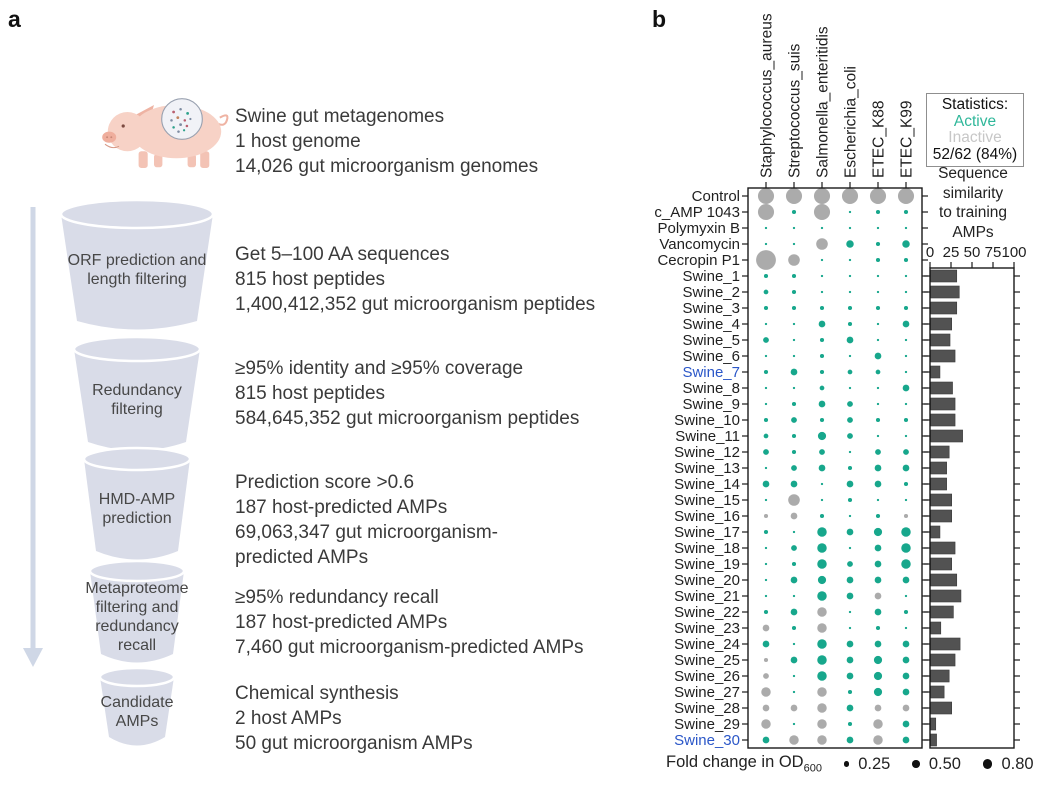 The image size is (1040, 785). I want to click on statistics-title: Statistics:, so click(975, 104).